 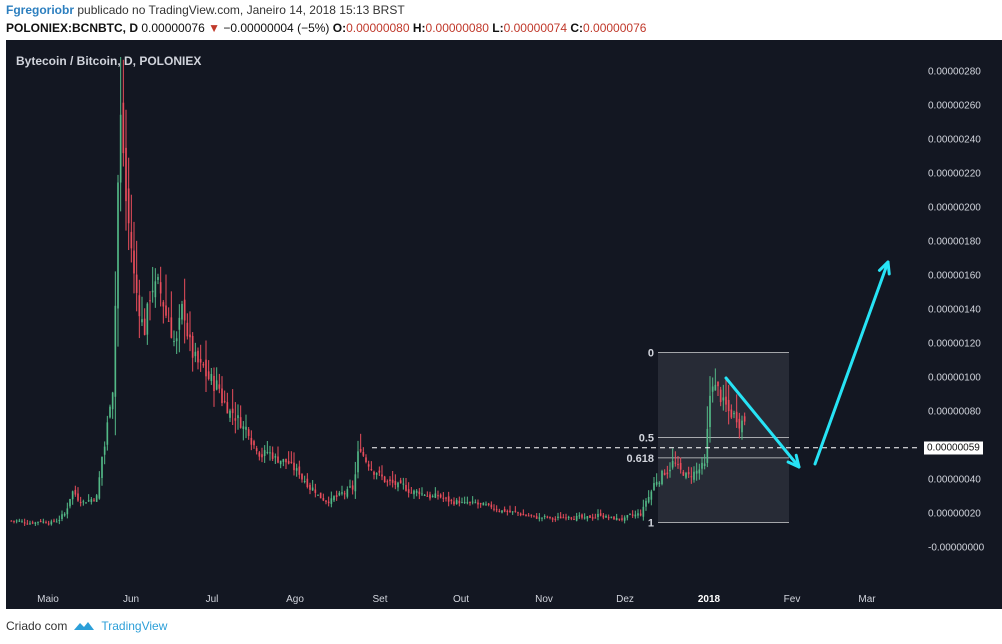 I want to click on time-tick-label: Nov, so click(x=544, y=599).